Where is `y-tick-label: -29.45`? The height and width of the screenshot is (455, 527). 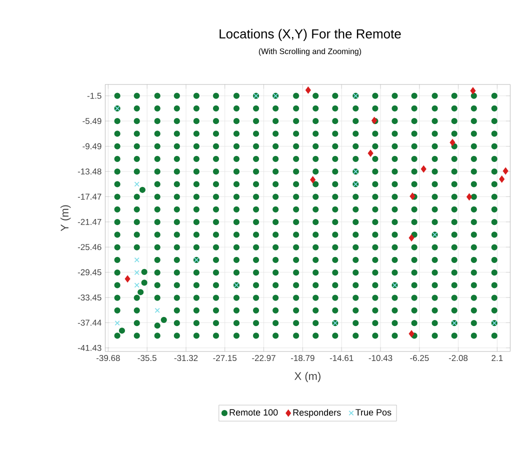 y-tick-label: -29.45 is located at coordinates (90, 272).